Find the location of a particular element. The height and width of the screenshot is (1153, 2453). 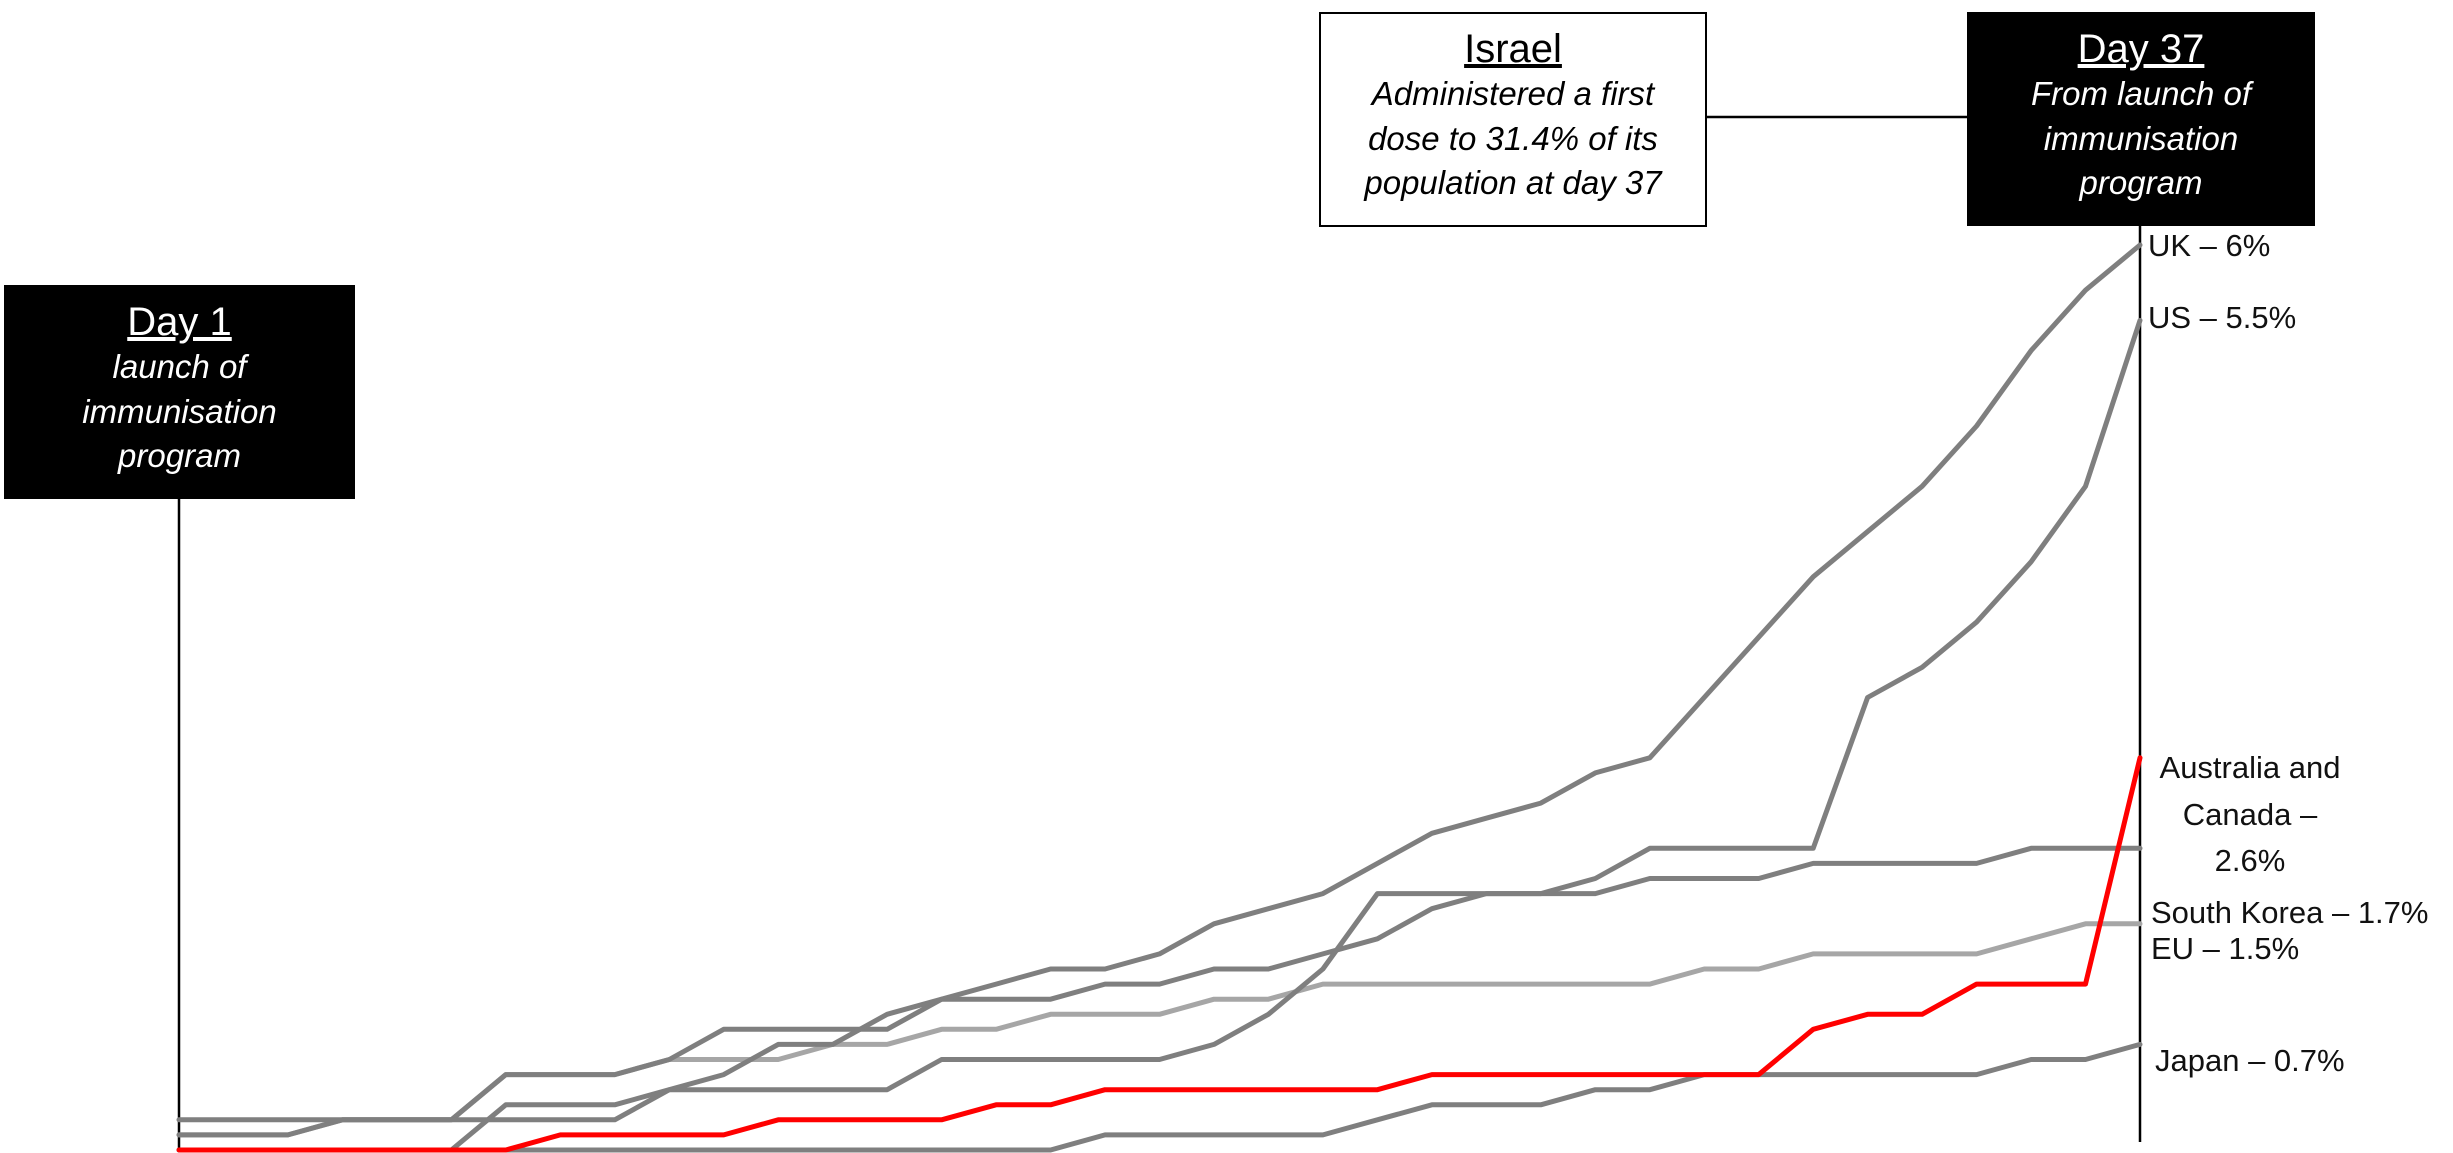

israel-text-line: dose to 31.4% of its is located at coordinates (1513, 138).